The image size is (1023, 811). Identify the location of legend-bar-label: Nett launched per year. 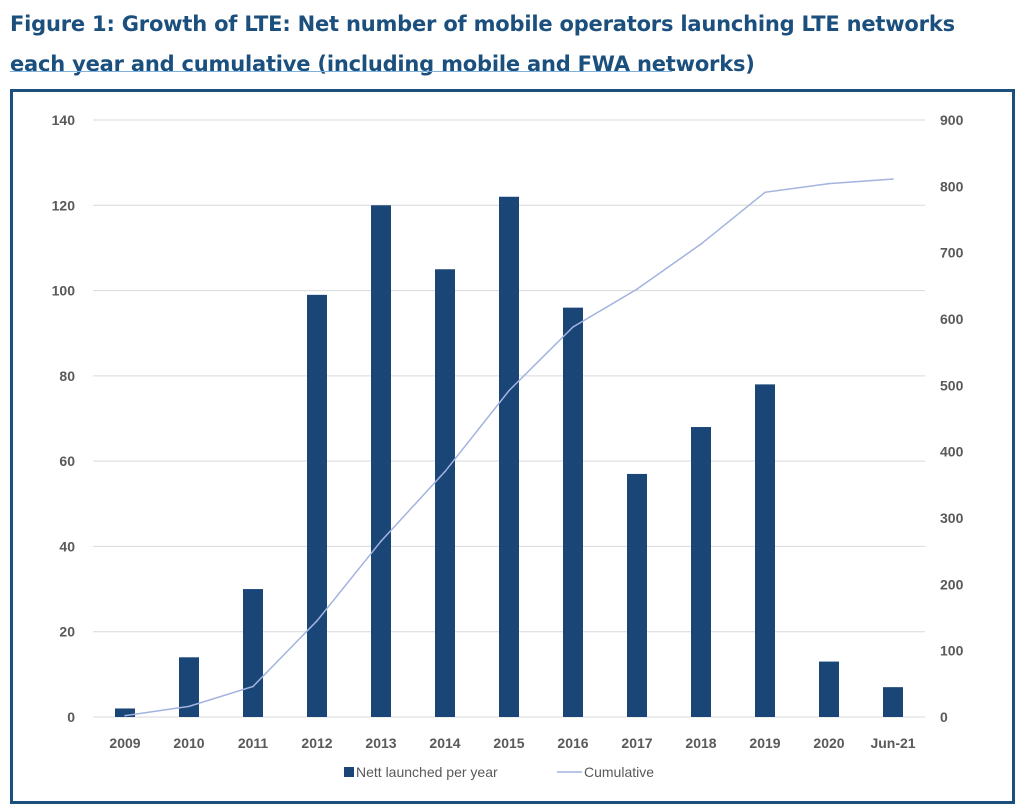
(427, 772).